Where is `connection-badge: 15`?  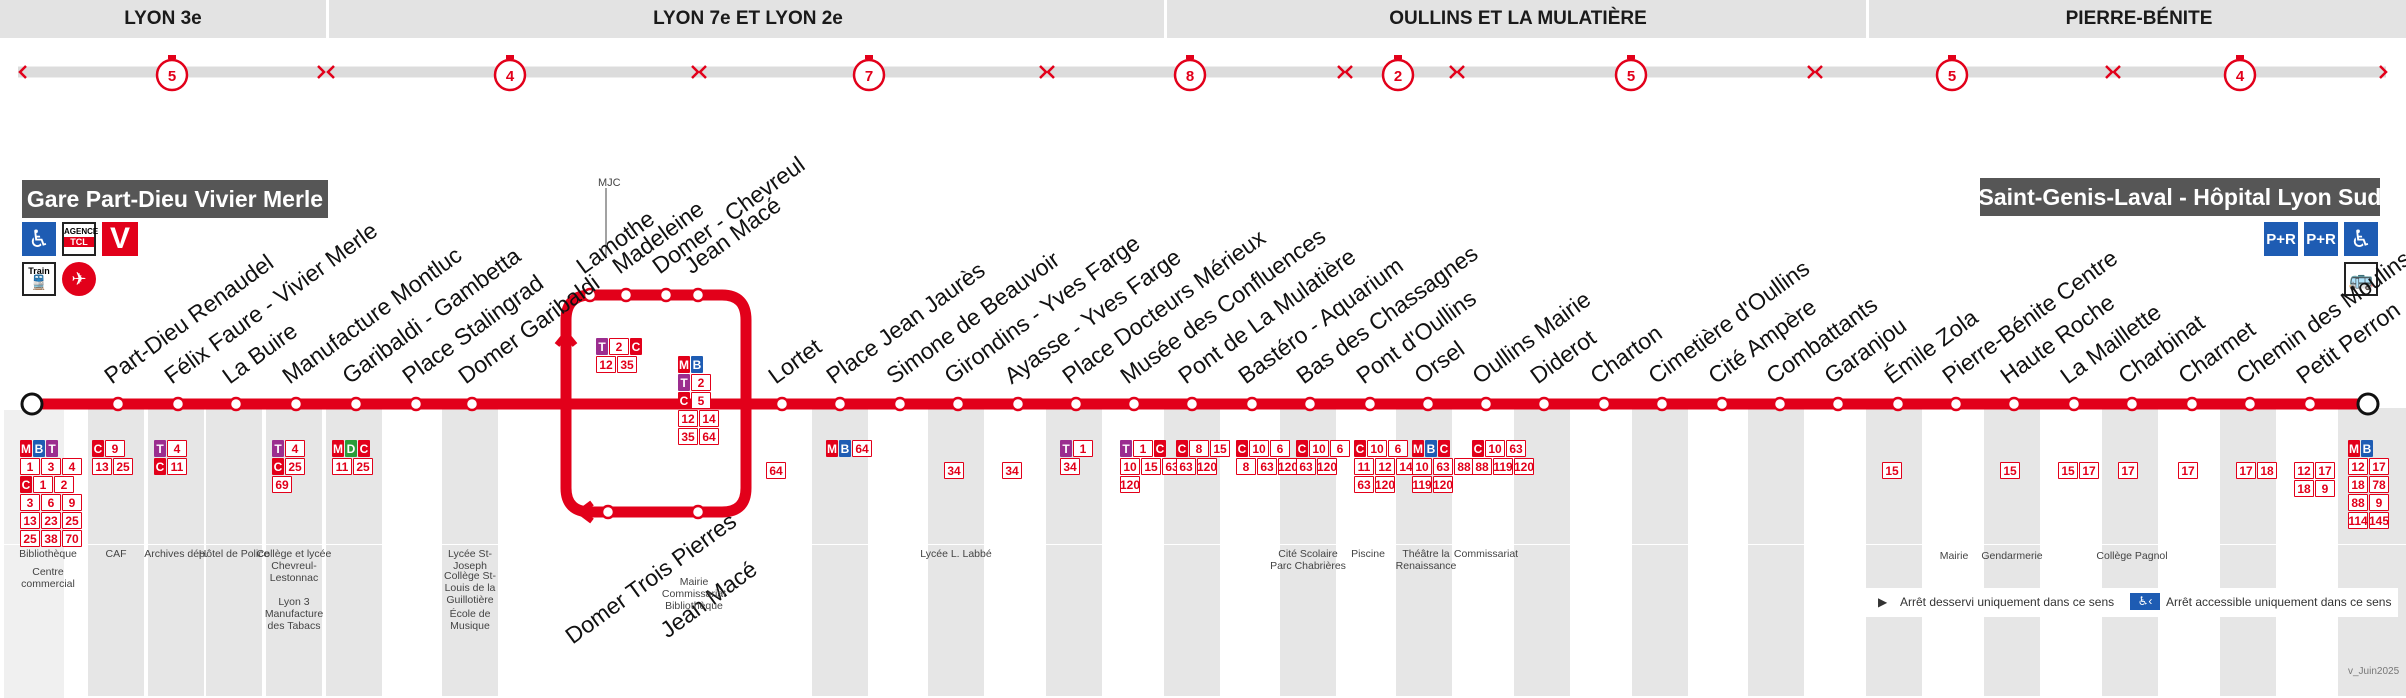
connection-badge: 15 is located at coordinates (1151, 466).